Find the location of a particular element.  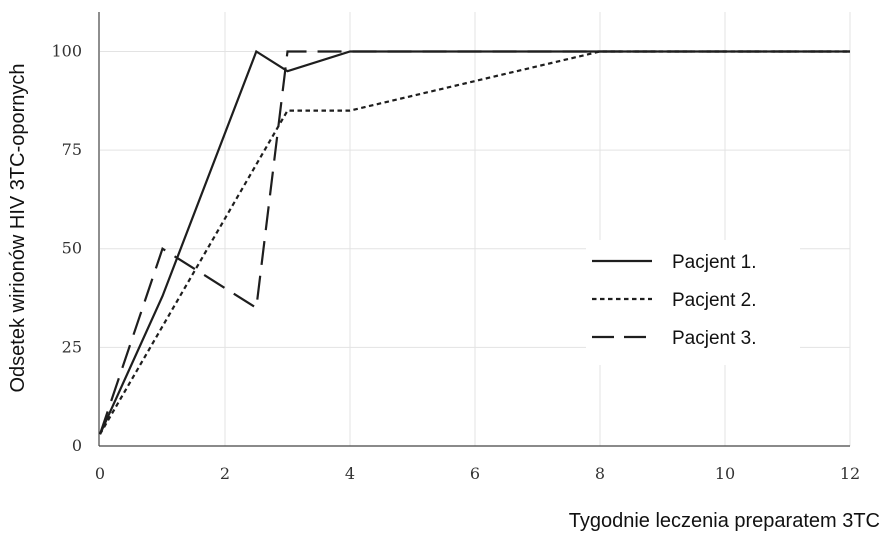

legend: Pacjent 1. Pacjent 2. Pacjent 3. is located at coordinates (693, 302).